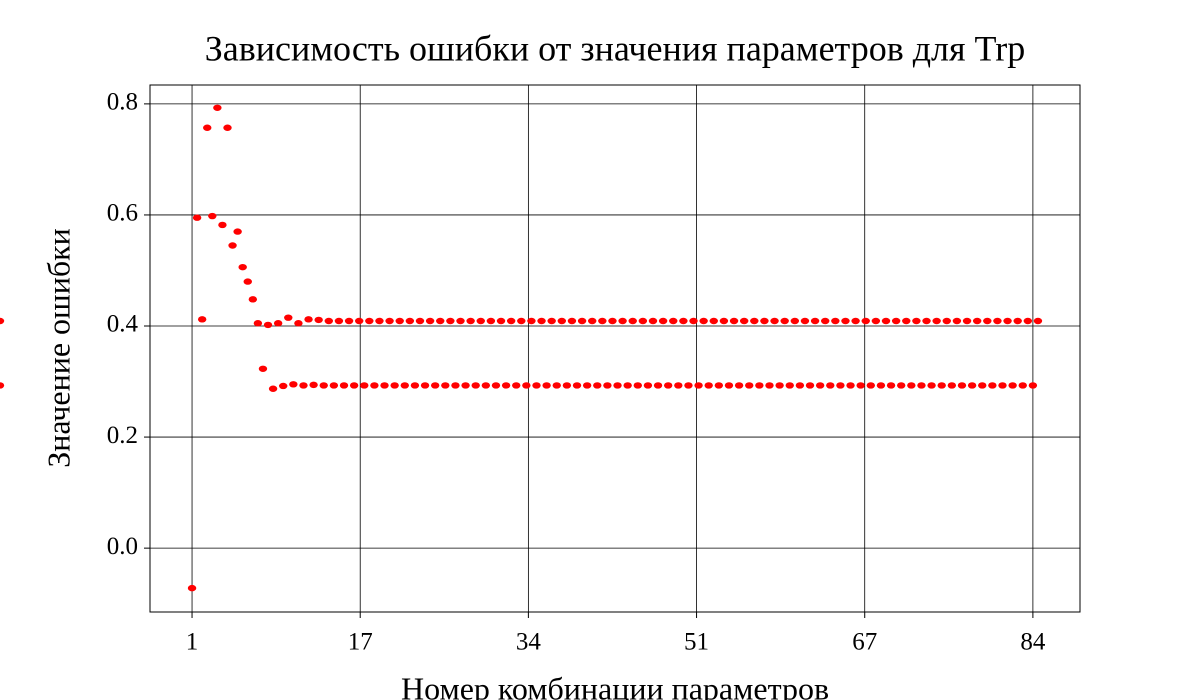  Describe the element at coordinates (615, 685) in the screenshot. I see `x-axis-label: Номер комбинации параметров` at that location.